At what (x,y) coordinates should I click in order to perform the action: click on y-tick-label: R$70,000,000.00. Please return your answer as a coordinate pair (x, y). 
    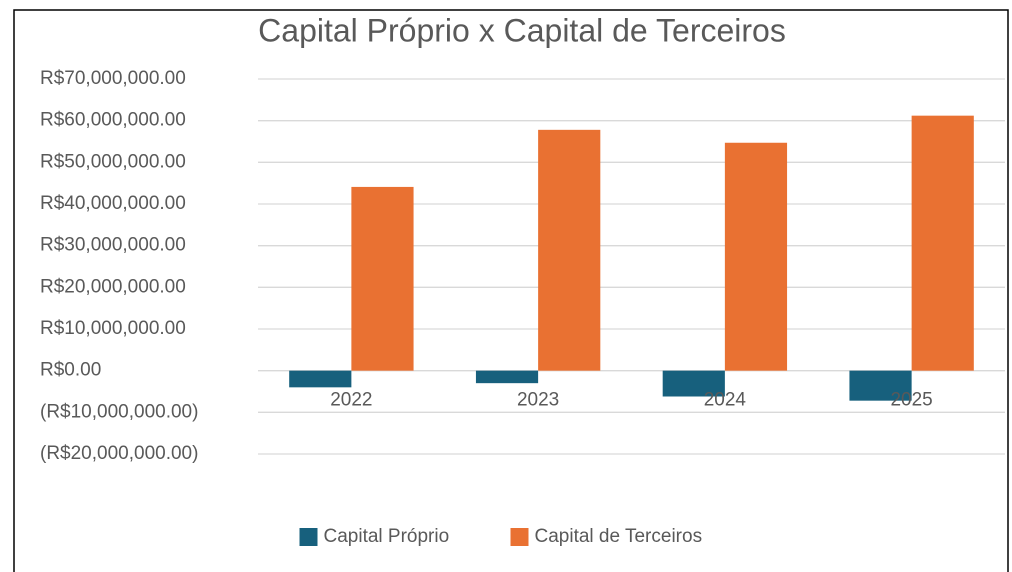
    Looking at the image, I should click on (113, 78).